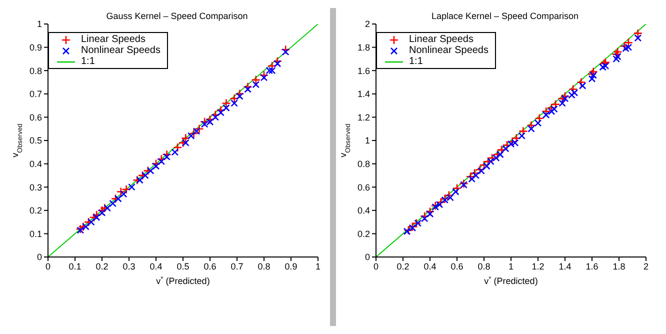 This screenshot has width=666, height=334. What do you see at coordinates (619, 266) in the screenshot?
I see `x-tick-label: 1.8` at bounding box center [619, 266].